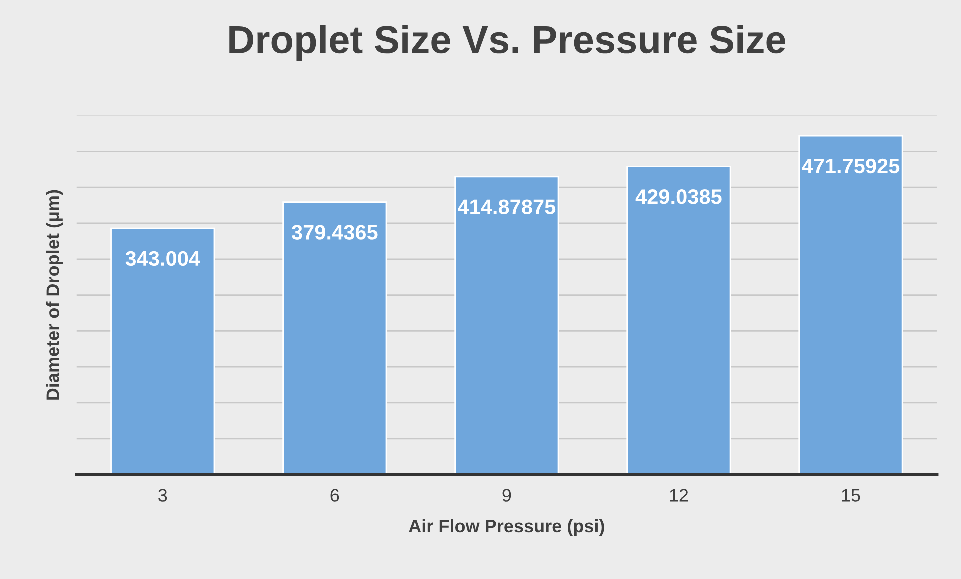  Describe the element at coordinates (507, 495) in the screenshot. I see `x-tick-label: 9` at that location.